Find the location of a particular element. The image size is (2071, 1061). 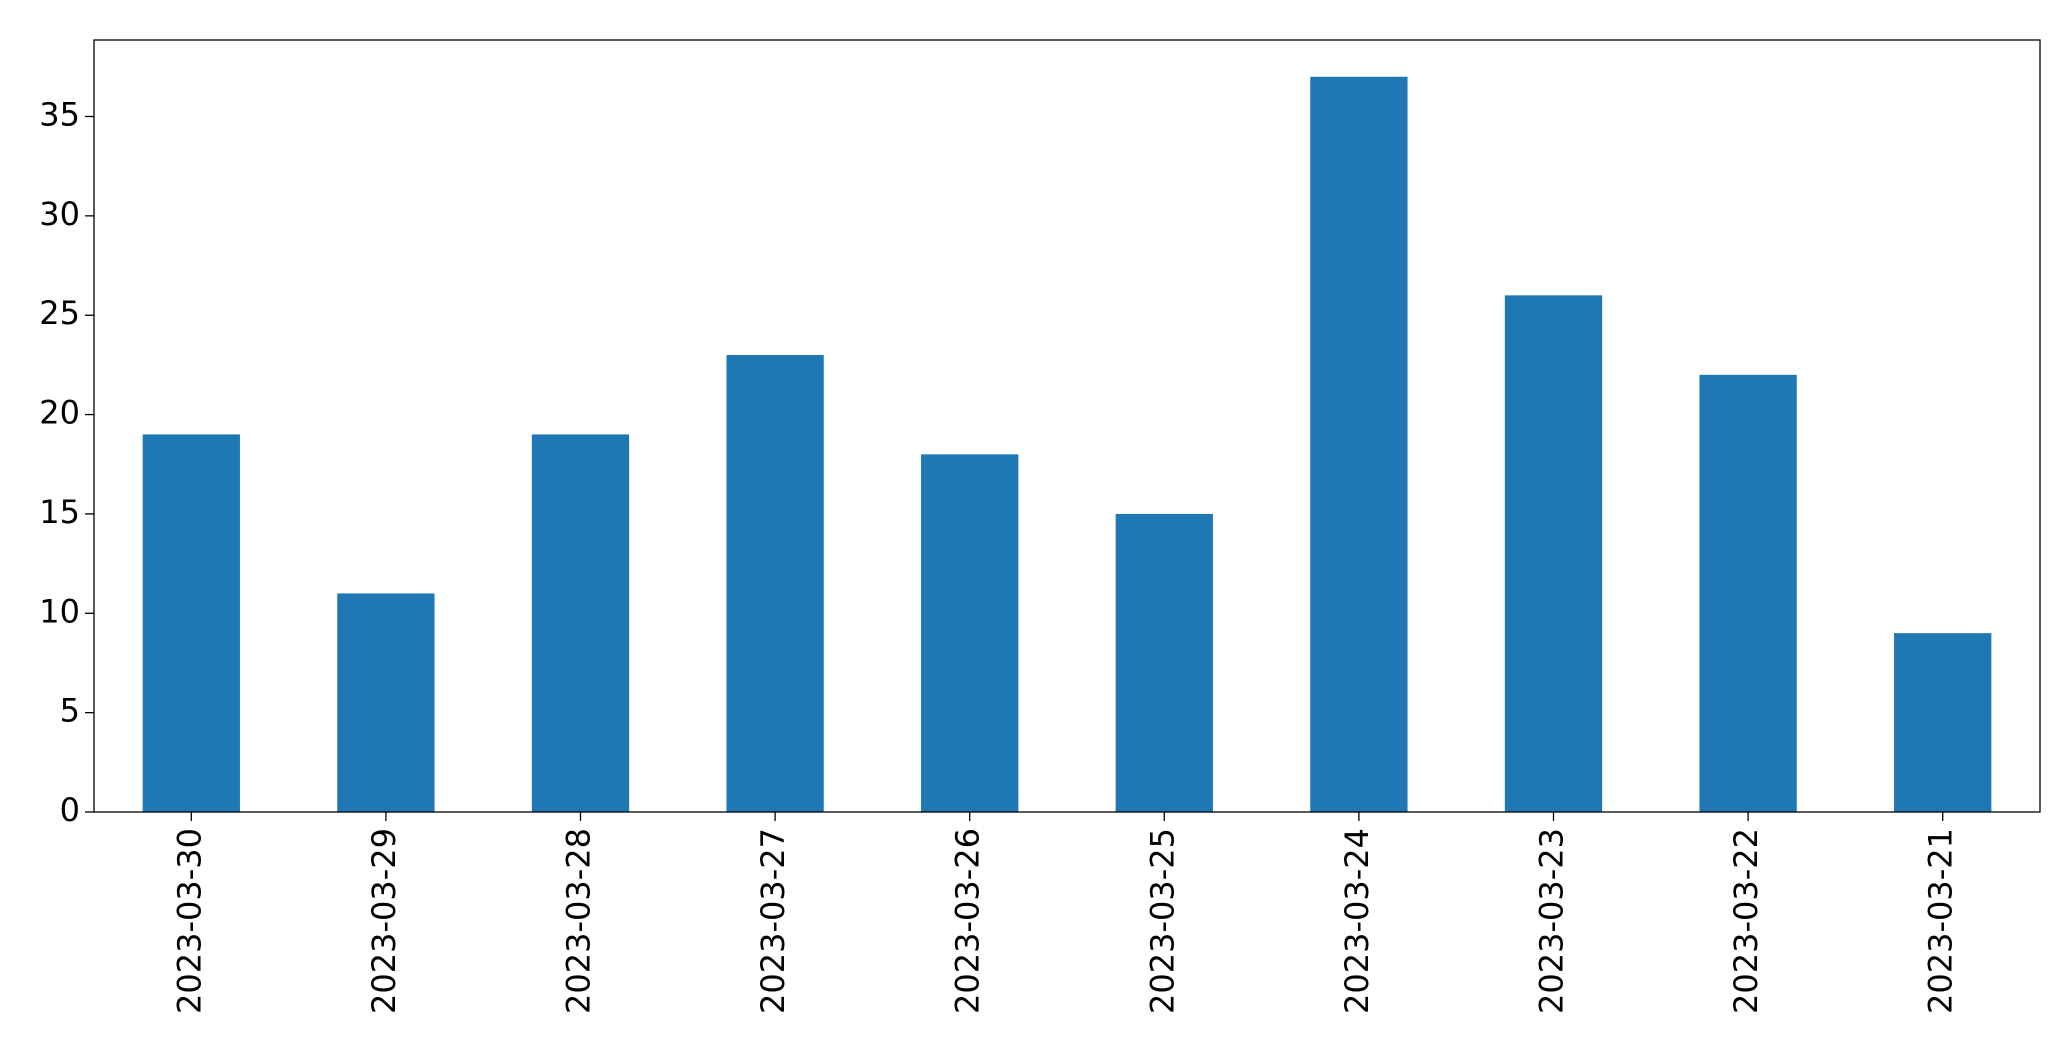

y-tick-label: 10 is located at coordinates (59, 611).